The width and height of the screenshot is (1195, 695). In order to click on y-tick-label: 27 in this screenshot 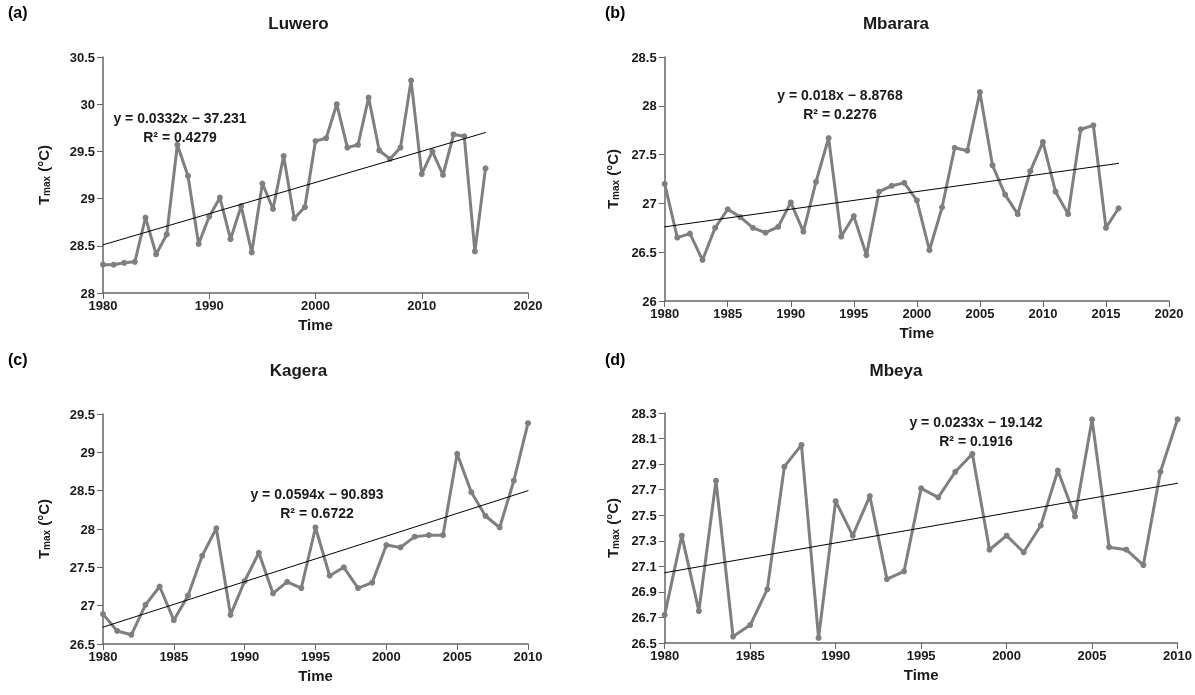, I will do `click(649, 203)`.